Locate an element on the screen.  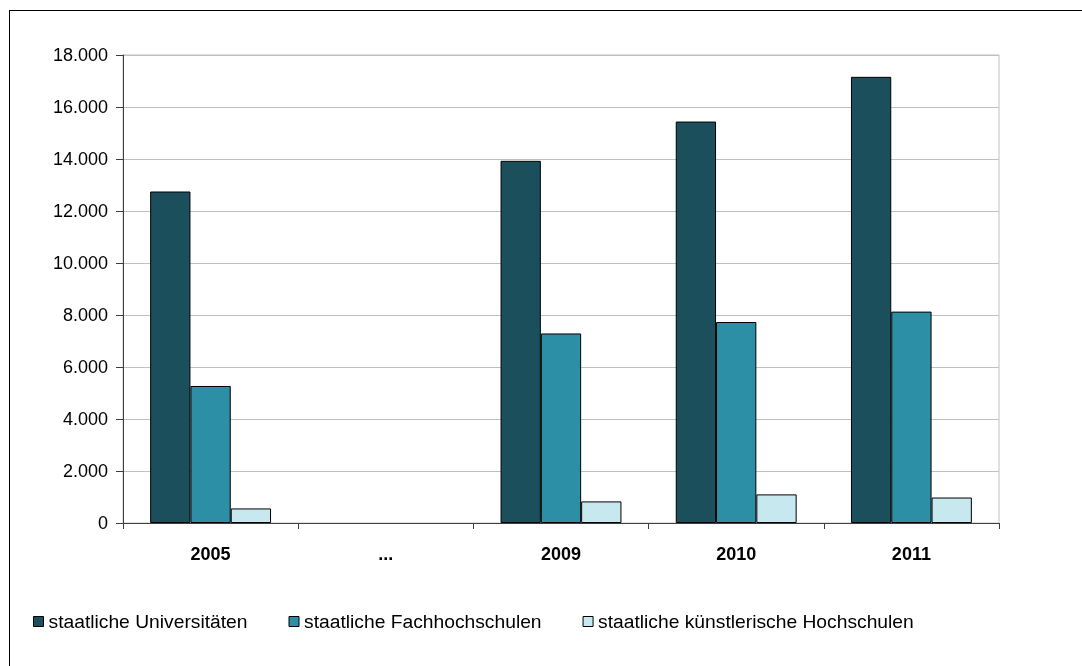
legend-label: staatliche künstlerische Hochschulen is located at coordinates (756, 621).